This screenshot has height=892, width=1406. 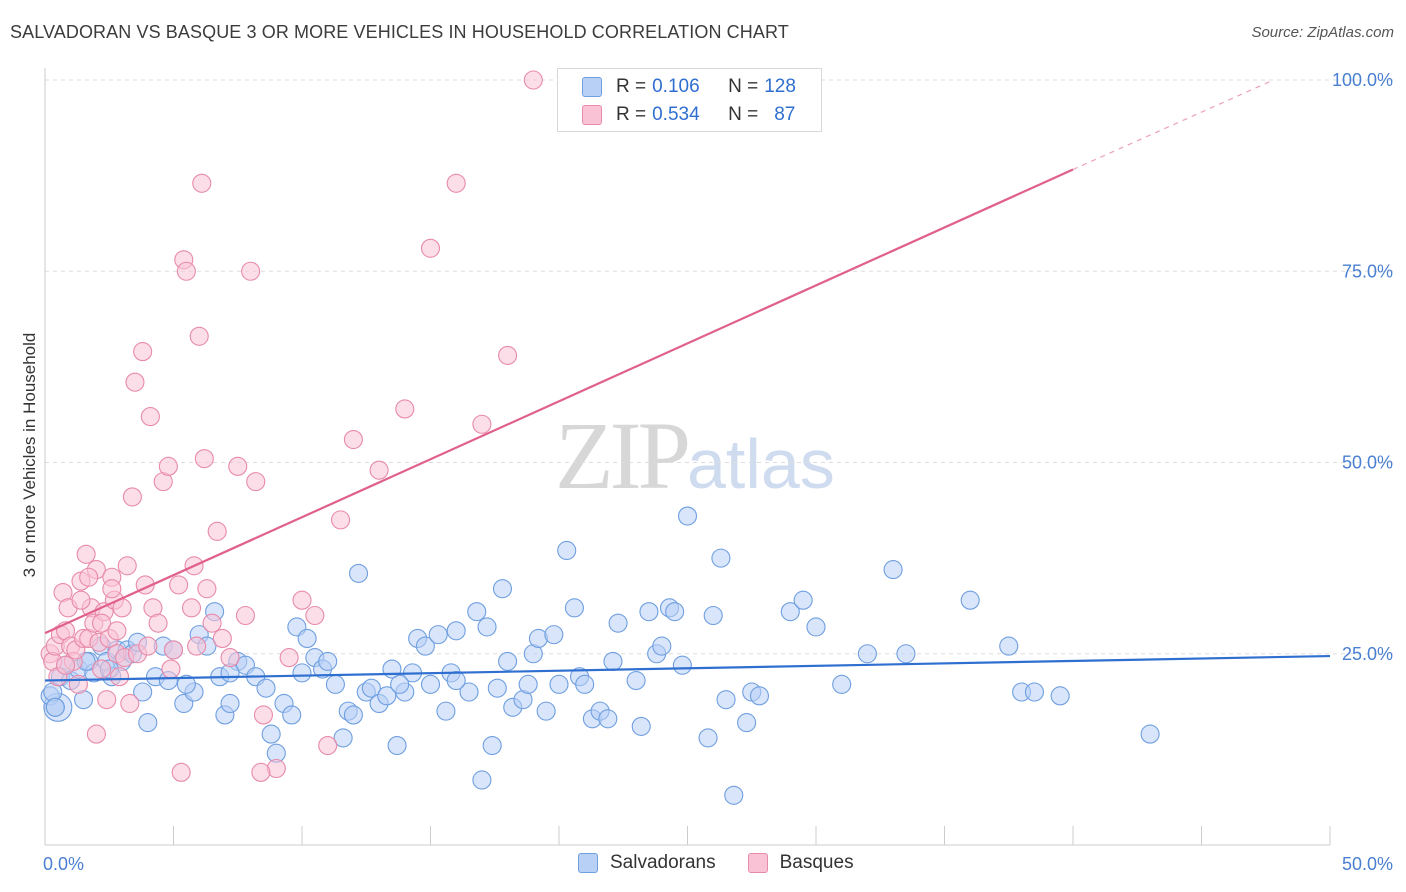 I want to click on legend-r-label: R =, so click(x=631, y=114).